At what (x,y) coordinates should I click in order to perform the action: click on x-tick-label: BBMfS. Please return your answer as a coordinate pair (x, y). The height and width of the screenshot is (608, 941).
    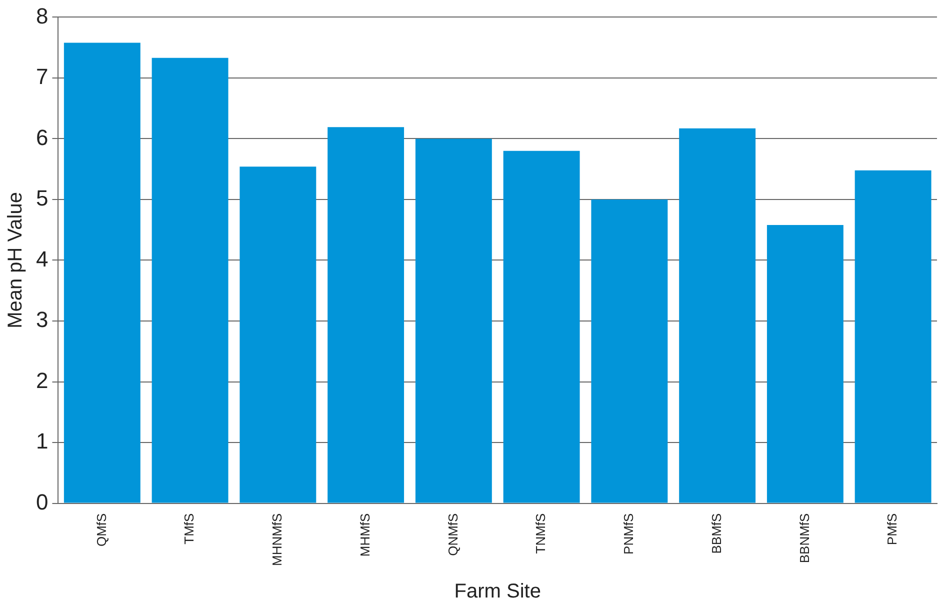
    Looking at the image, I should click on (716, 533).